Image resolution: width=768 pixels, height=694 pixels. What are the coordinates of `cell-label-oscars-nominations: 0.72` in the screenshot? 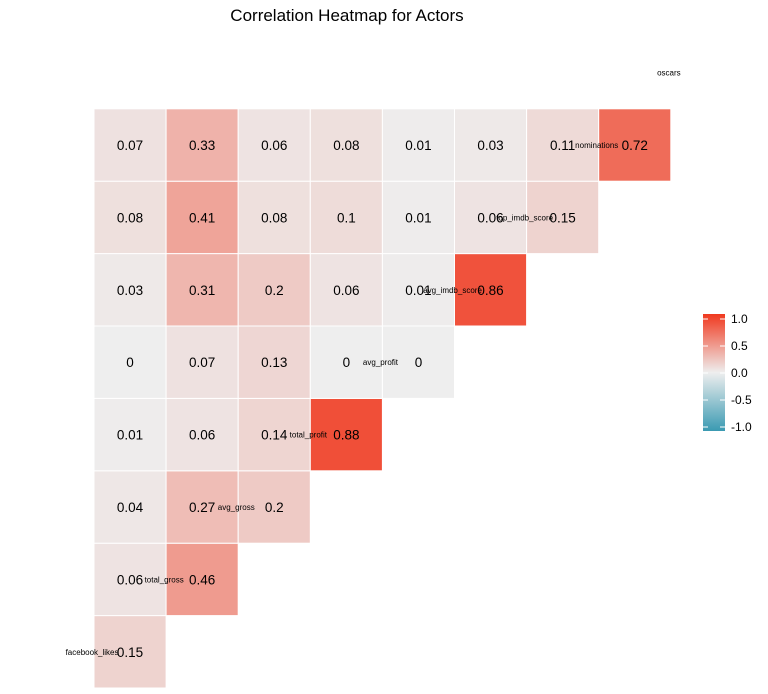 It's located at (635, 145).